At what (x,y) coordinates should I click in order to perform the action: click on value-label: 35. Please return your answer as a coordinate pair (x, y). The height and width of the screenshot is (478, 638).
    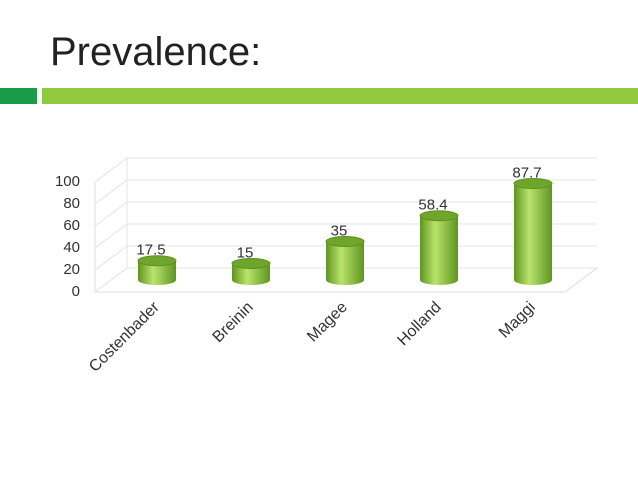
    Looking at the image, I should click on (339, 230).